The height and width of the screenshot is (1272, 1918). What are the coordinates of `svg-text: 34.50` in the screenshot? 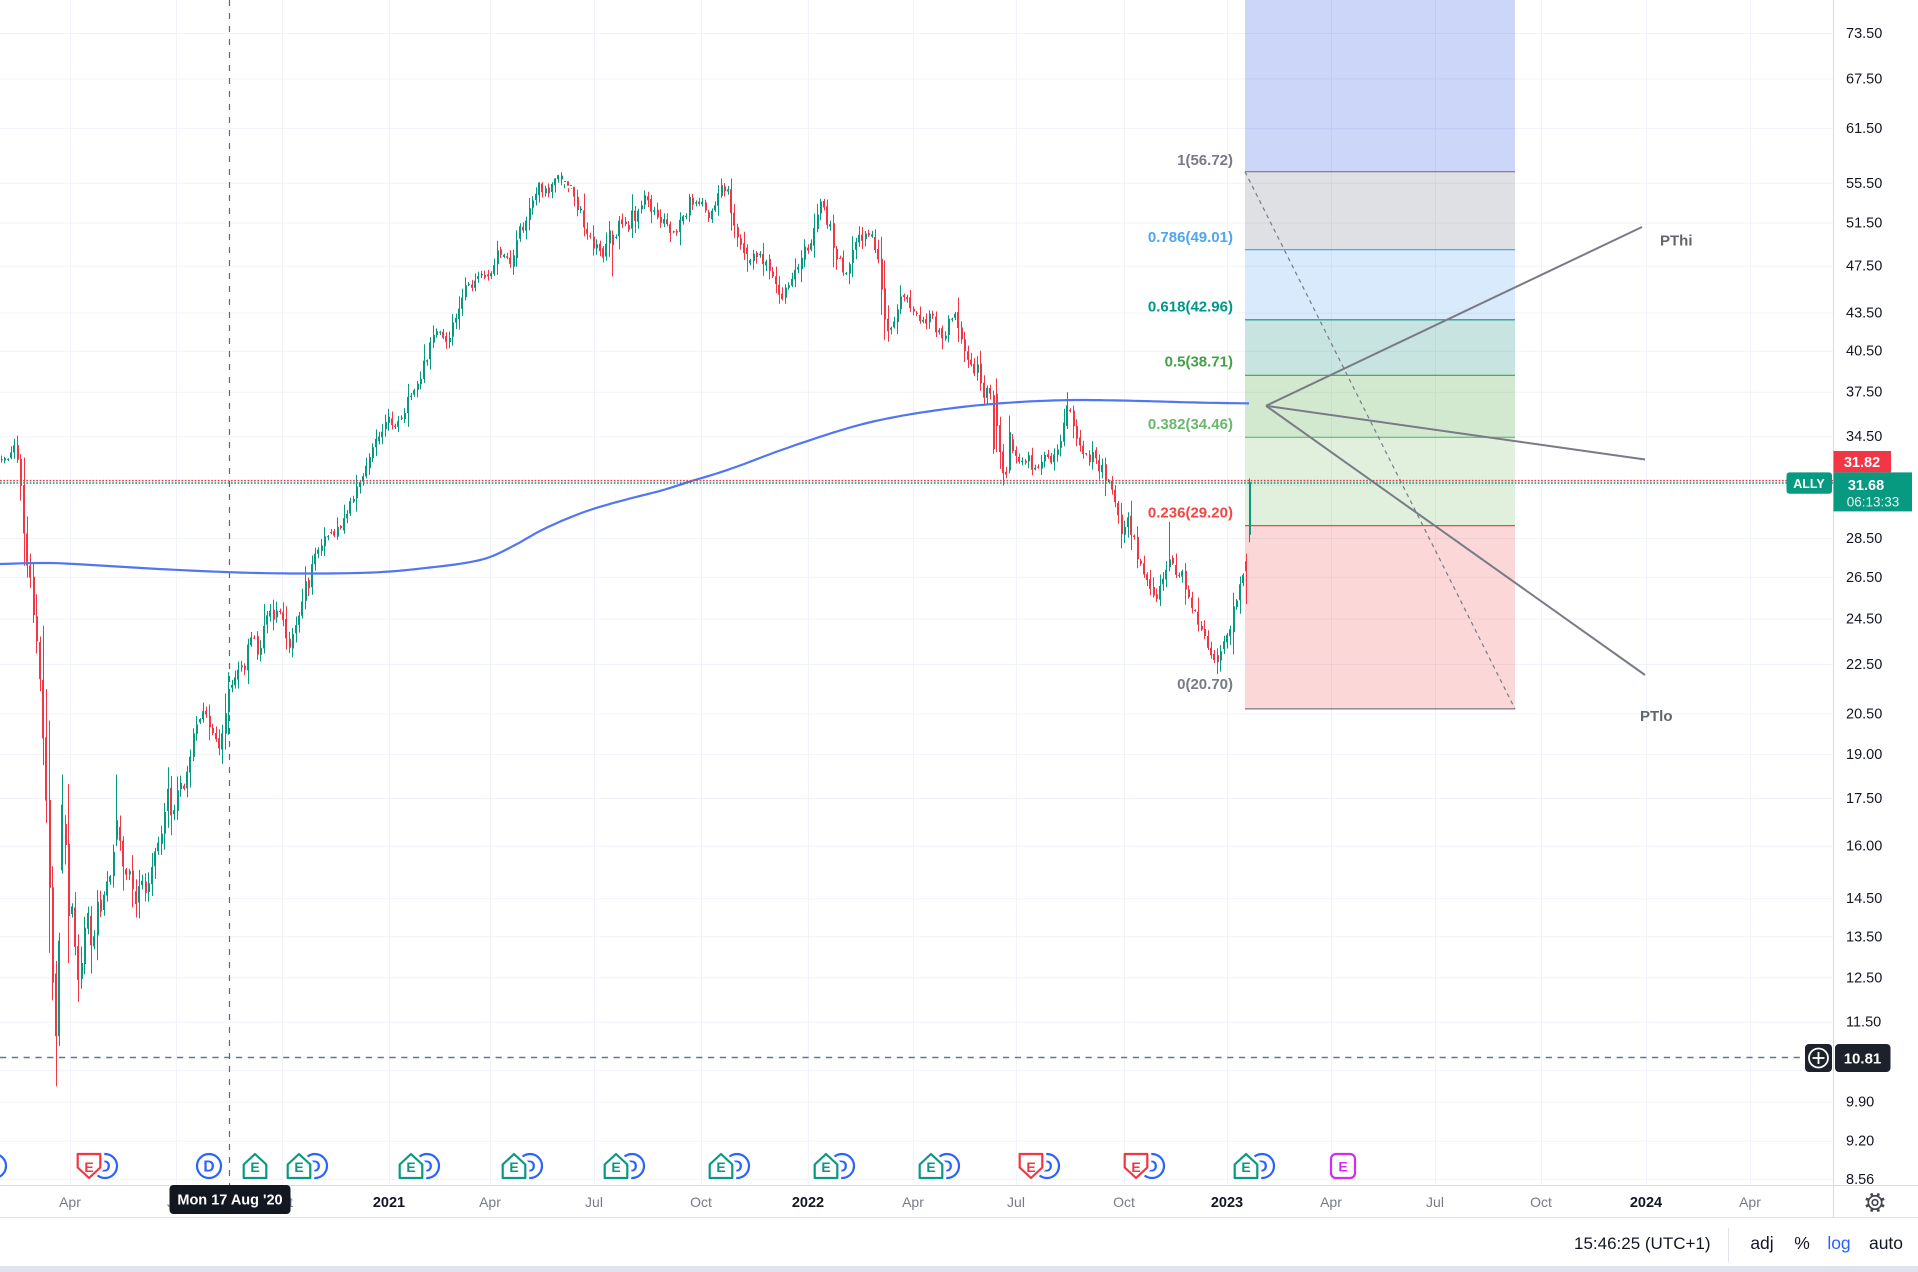 It's located at (1864, 437).